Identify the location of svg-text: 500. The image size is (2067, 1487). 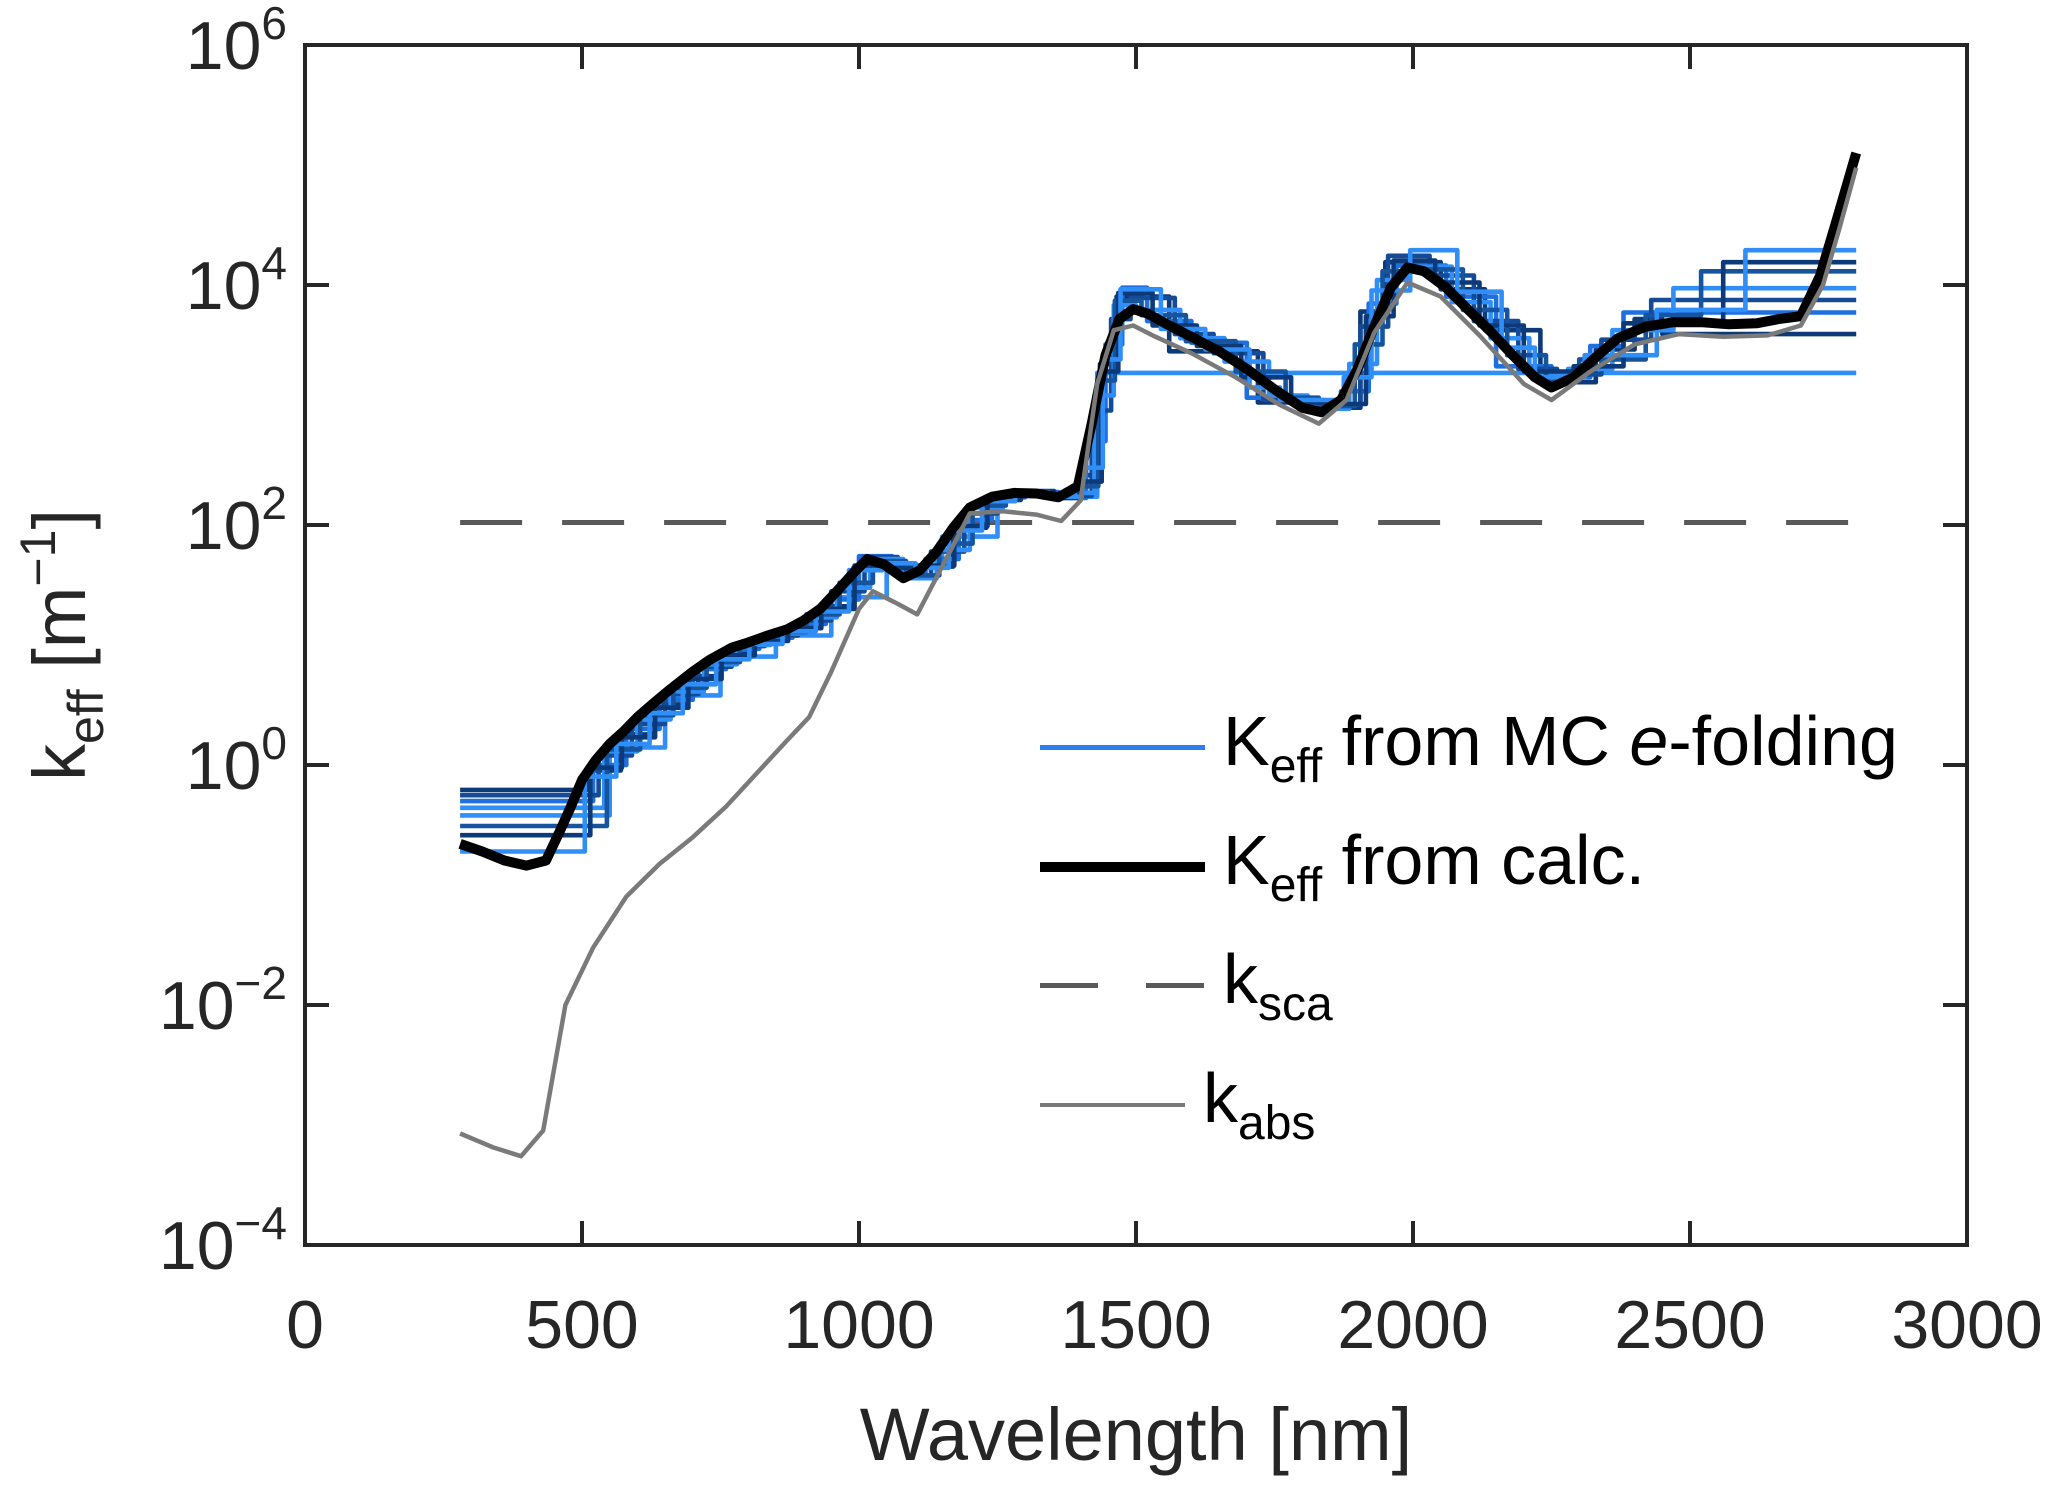
(581, 1325).